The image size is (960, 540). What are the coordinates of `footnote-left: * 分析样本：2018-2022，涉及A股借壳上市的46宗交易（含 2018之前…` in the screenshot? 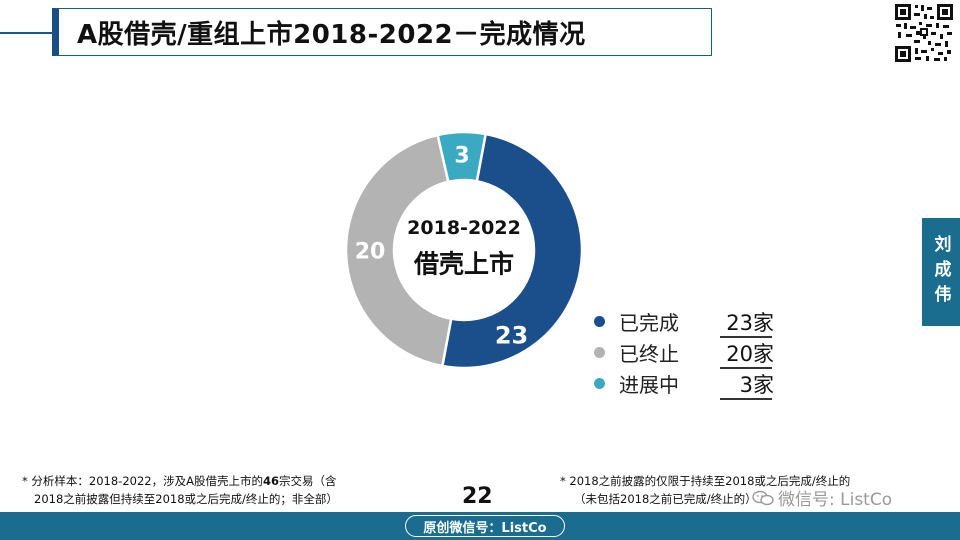 It's located at (180, 490).